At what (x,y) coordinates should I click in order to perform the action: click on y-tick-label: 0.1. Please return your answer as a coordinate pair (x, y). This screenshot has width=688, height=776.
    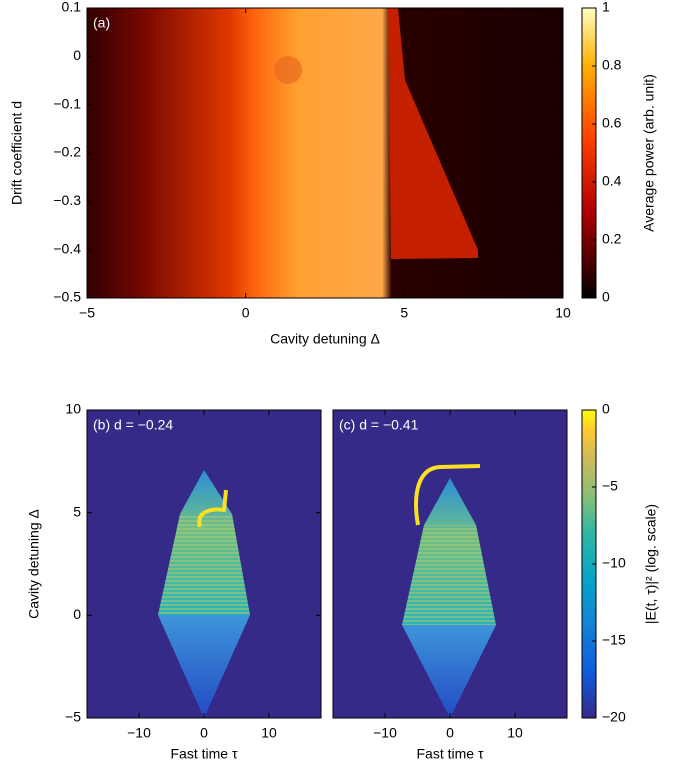
    Looking at the image, I should click on (72, 7).